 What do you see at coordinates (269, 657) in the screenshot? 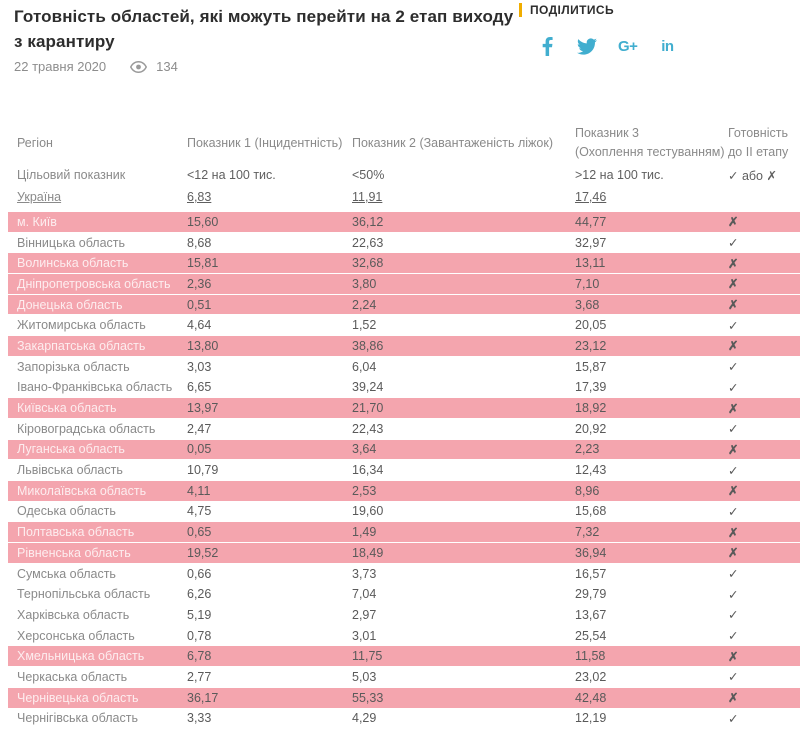
I see `indicator1-cell: 6,78` at bounding box center [269, 657].